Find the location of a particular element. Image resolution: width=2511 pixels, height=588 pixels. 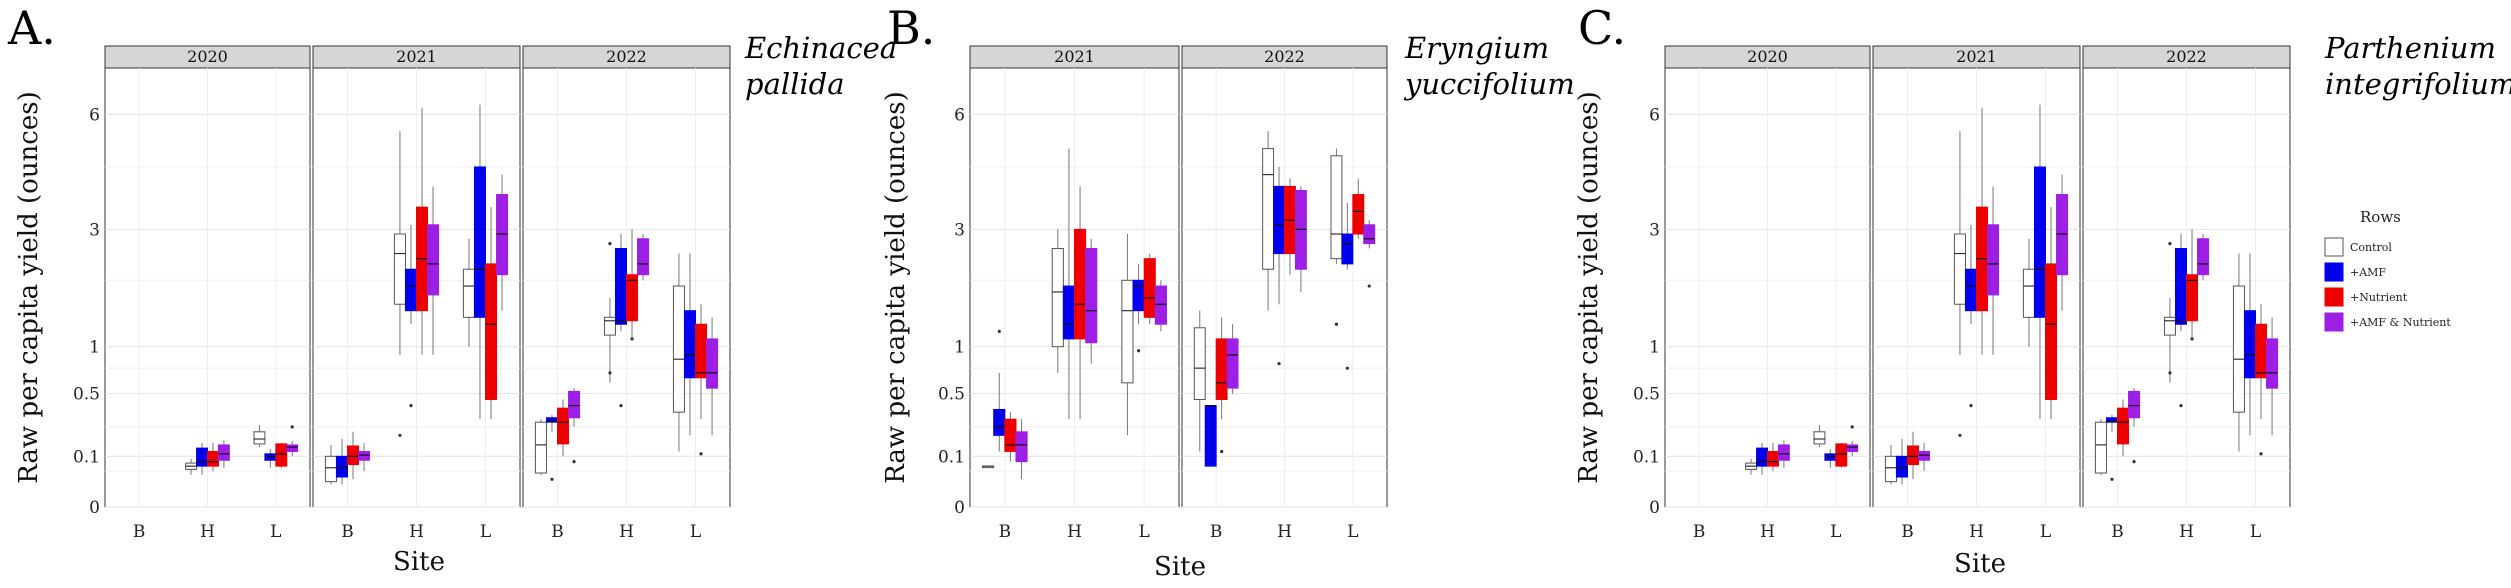

box-L--amf is located at coordinates (270, 458).